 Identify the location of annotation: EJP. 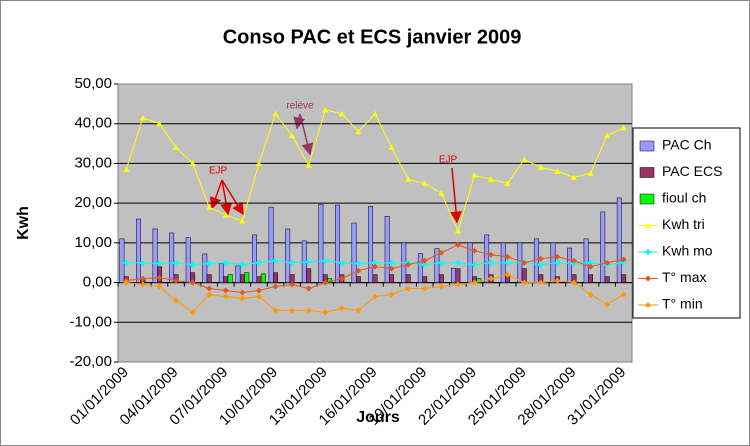
(448, 160).